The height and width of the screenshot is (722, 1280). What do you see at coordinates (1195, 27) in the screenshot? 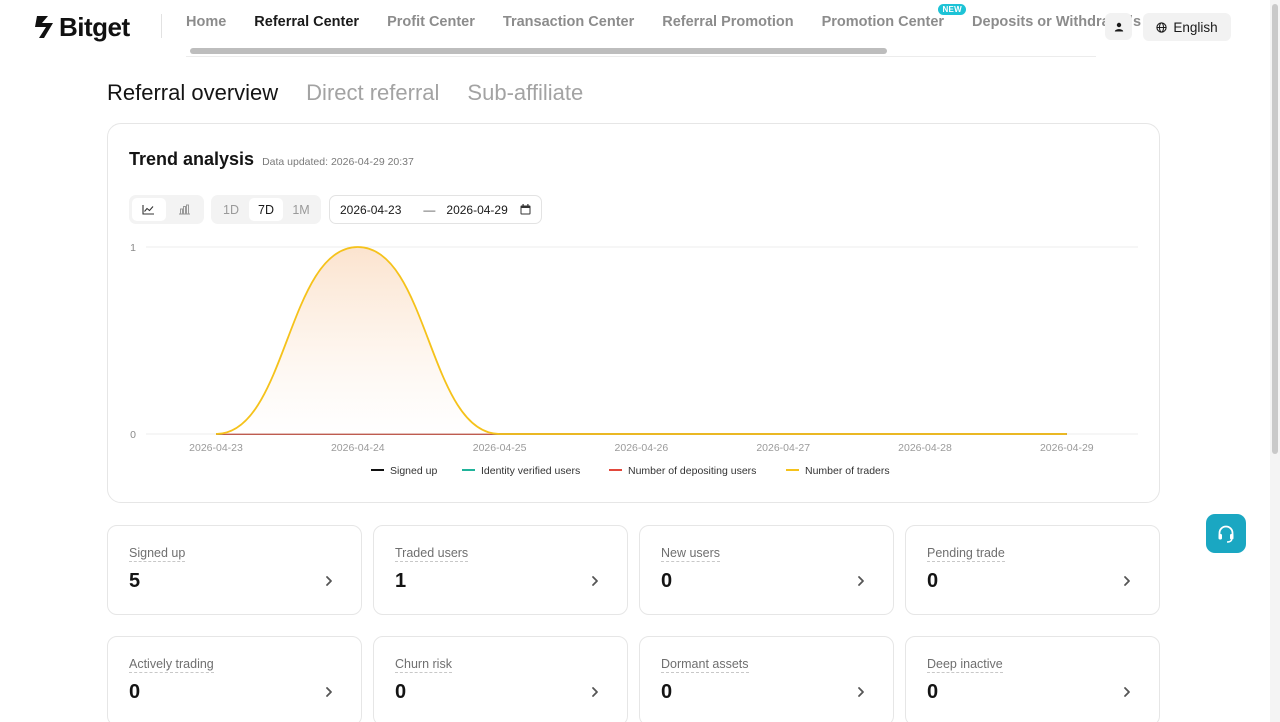
I see `language-label: English` at bounding box center [1195, 27].